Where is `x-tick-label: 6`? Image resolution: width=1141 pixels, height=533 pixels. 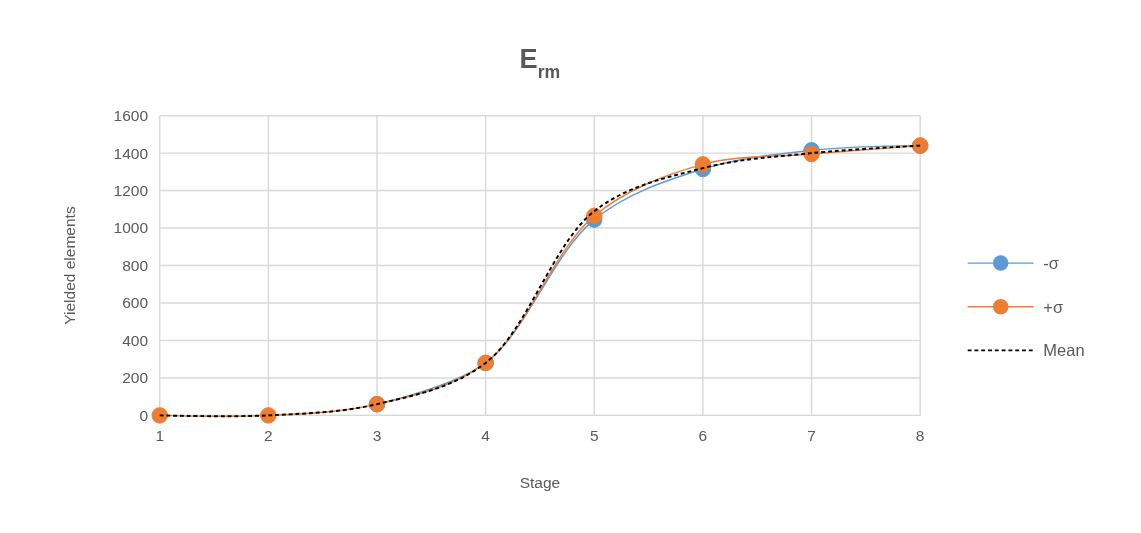 x-tick-label: 6 is located at coordinates (703, 435).